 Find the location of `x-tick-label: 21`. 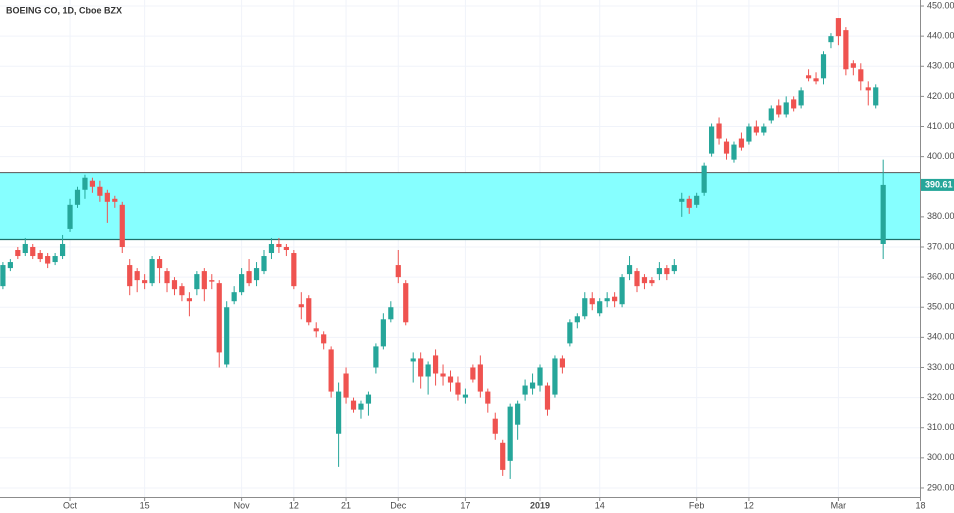

x-tick-label: 21 is located at coordinates (346, 505).